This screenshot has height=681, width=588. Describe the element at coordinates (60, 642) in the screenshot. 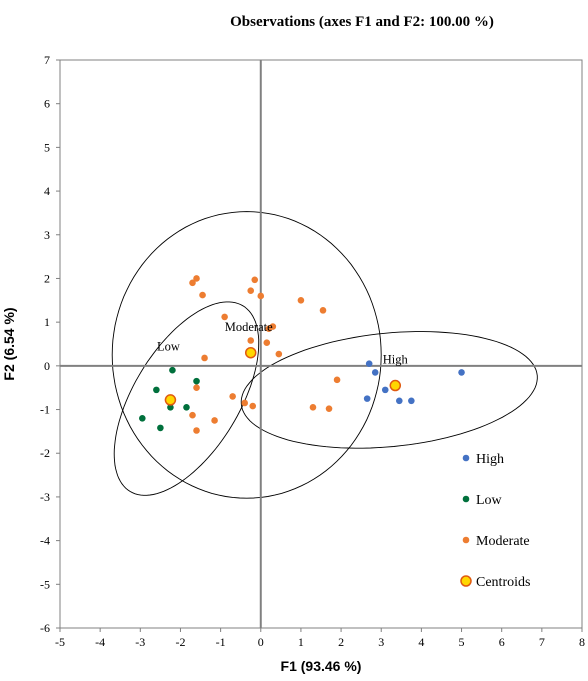

I see `x-tick-label: -5` at that location.